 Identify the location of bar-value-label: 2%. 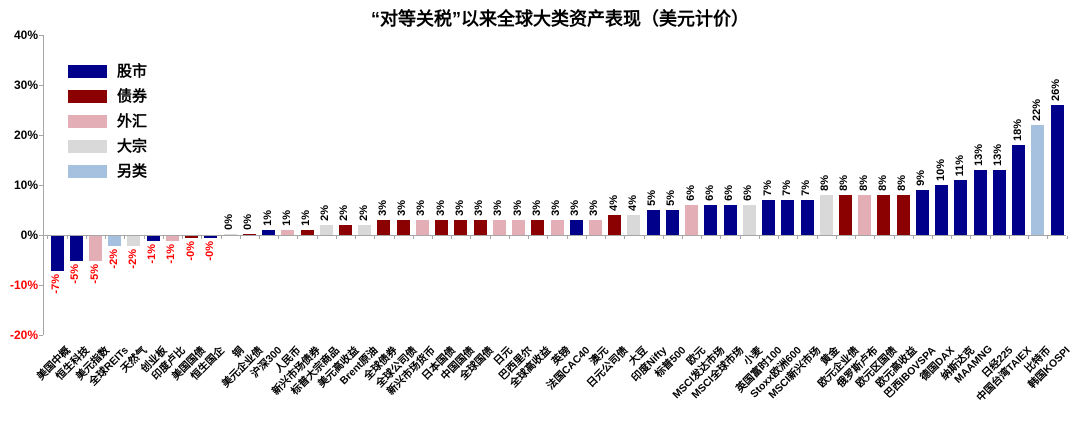
(325, 213).